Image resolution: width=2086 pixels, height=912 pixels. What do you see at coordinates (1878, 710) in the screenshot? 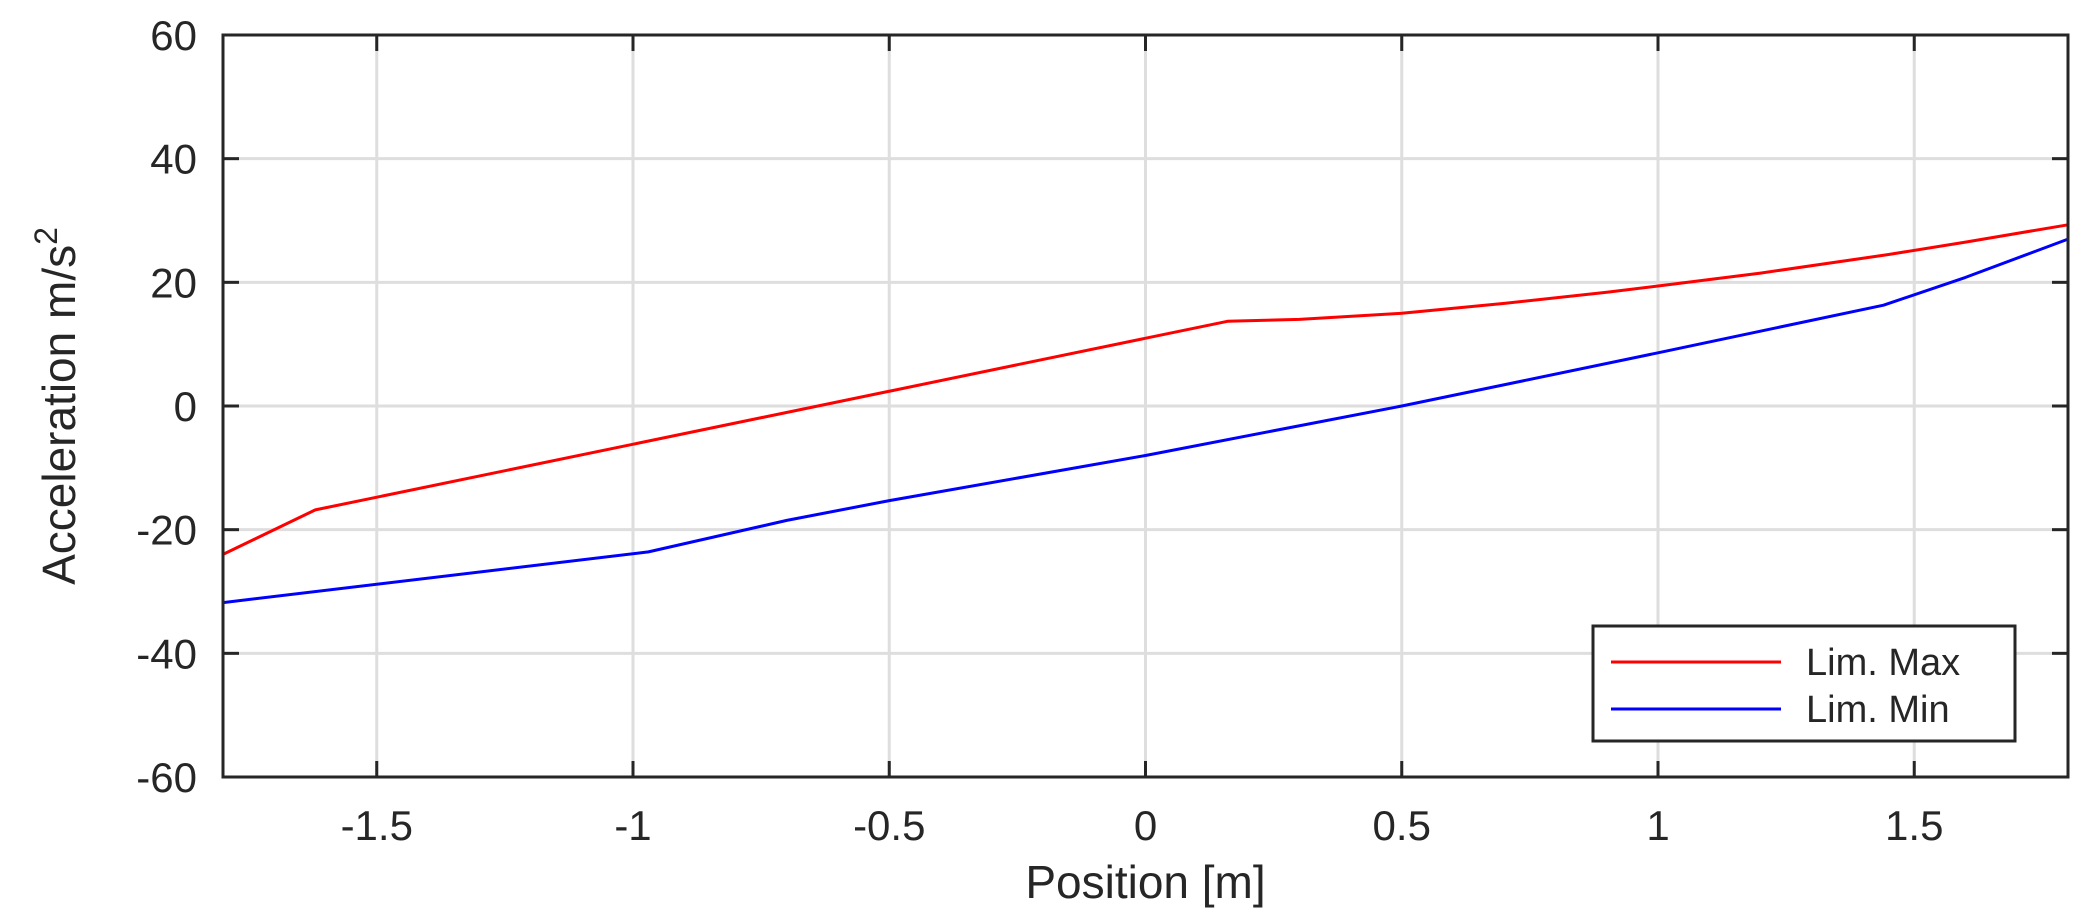
I see `legend-label: Lim. Min` at bounding box center [1878, 710].